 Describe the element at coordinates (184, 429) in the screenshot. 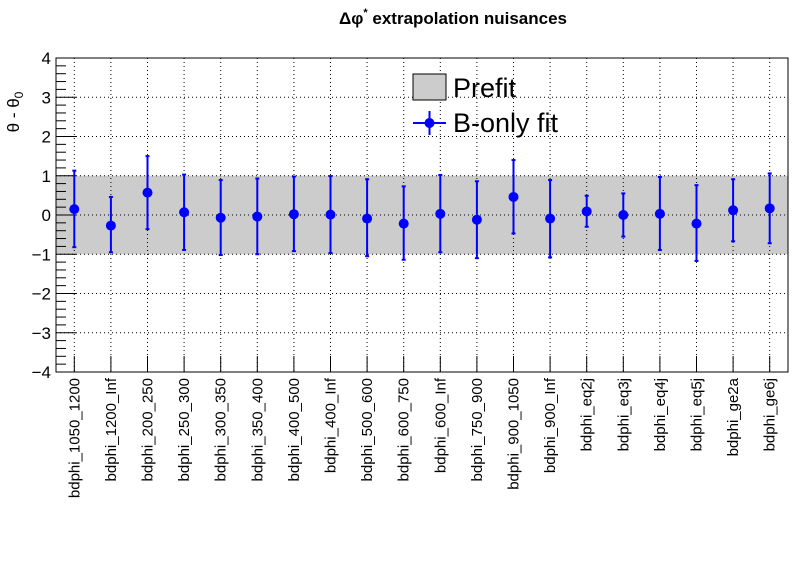

I see `x-tick-label: bdphi_250_300` at that location.